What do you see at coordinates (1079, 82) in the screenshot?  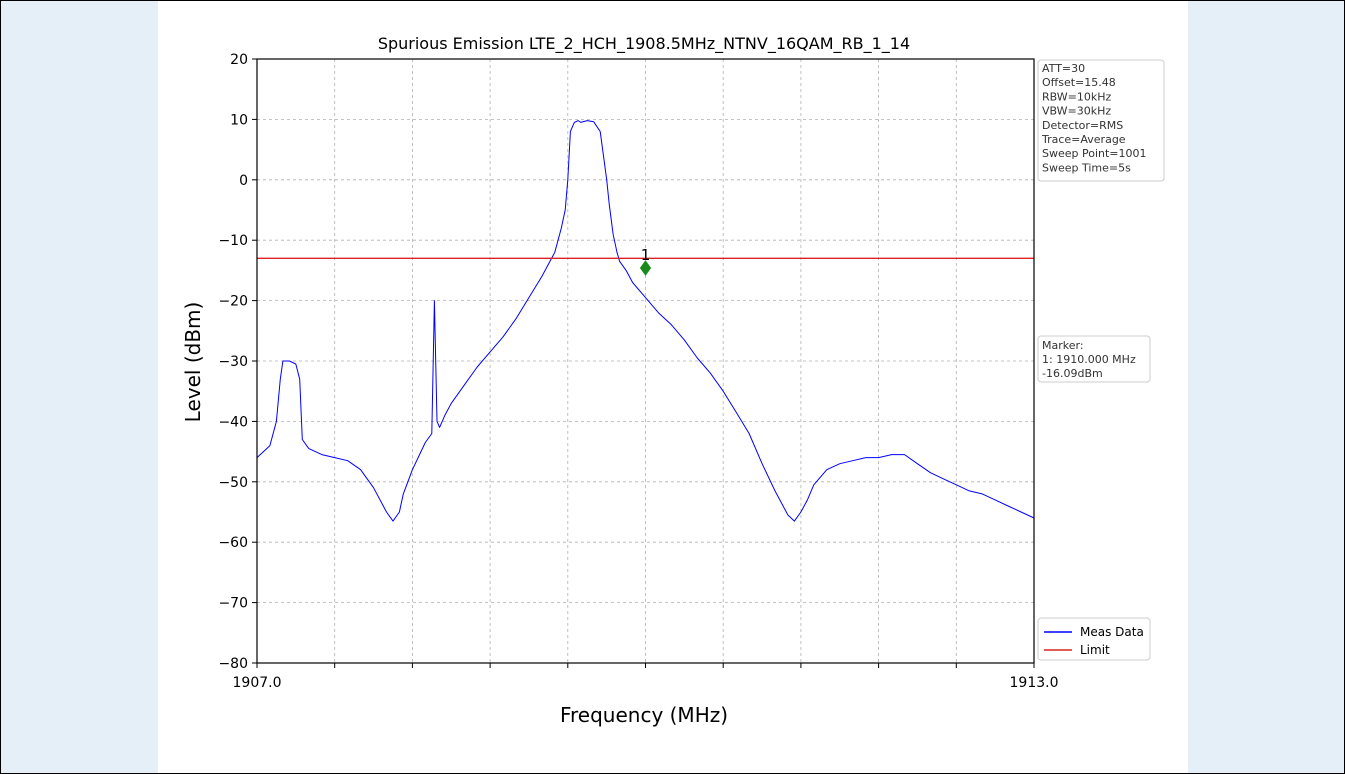 I see `settings-line: Offset=15.48` at bounding box center [1079, 82].